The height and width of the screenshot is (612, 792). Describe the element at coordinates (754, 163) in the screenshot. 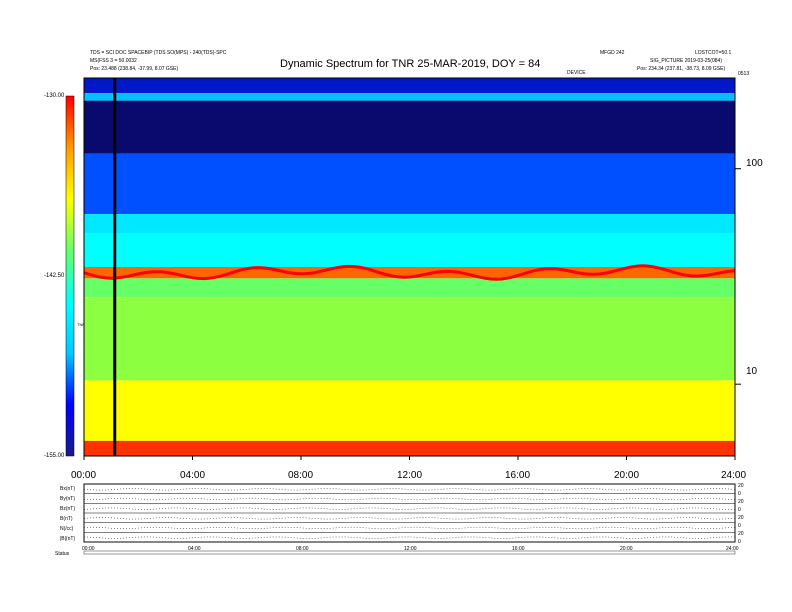

I see `y-tick-100: 100` at that location.